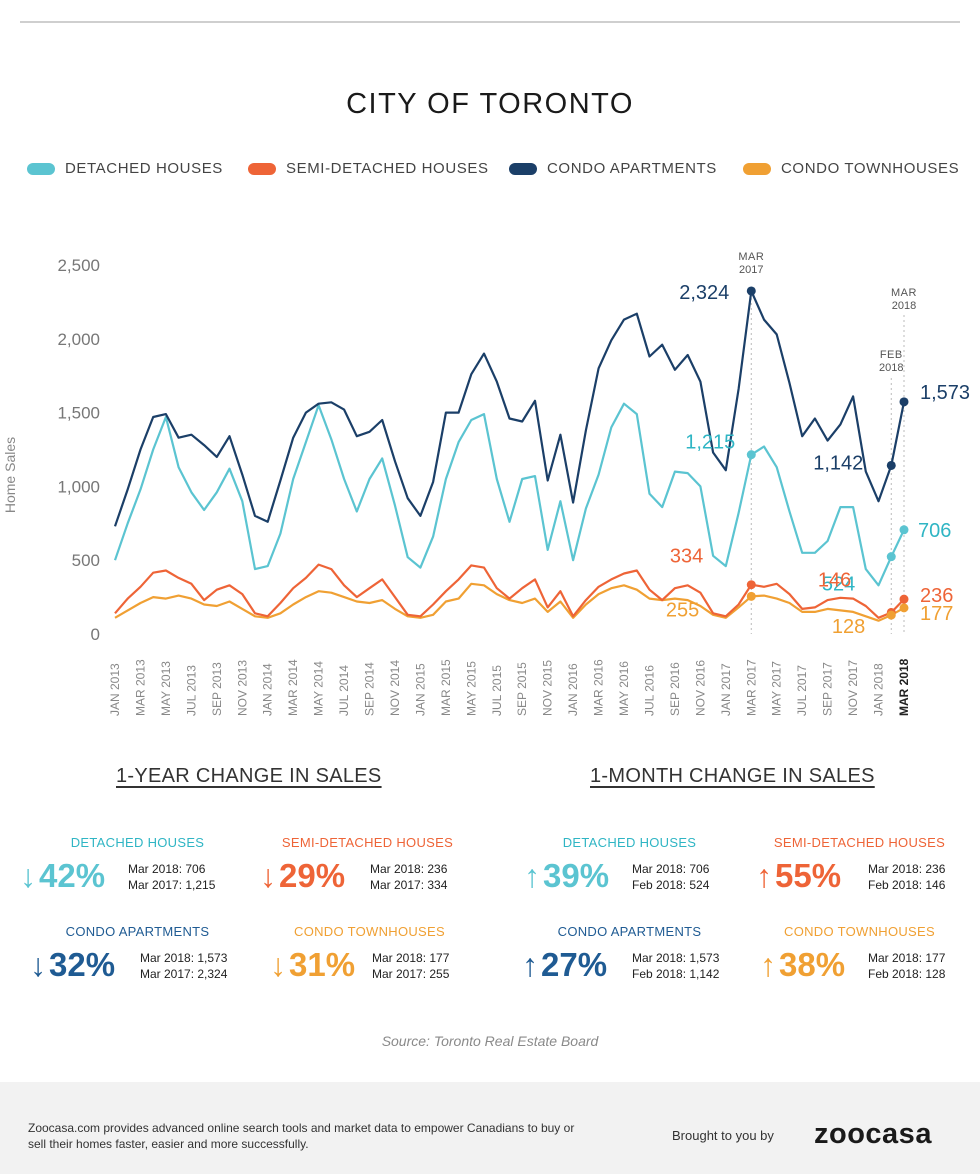  Describe the element at coordinates (408, 877) in the screenshot. I see `stat-details: Mar 2018: 236 Mar 2017: 334` at that location.